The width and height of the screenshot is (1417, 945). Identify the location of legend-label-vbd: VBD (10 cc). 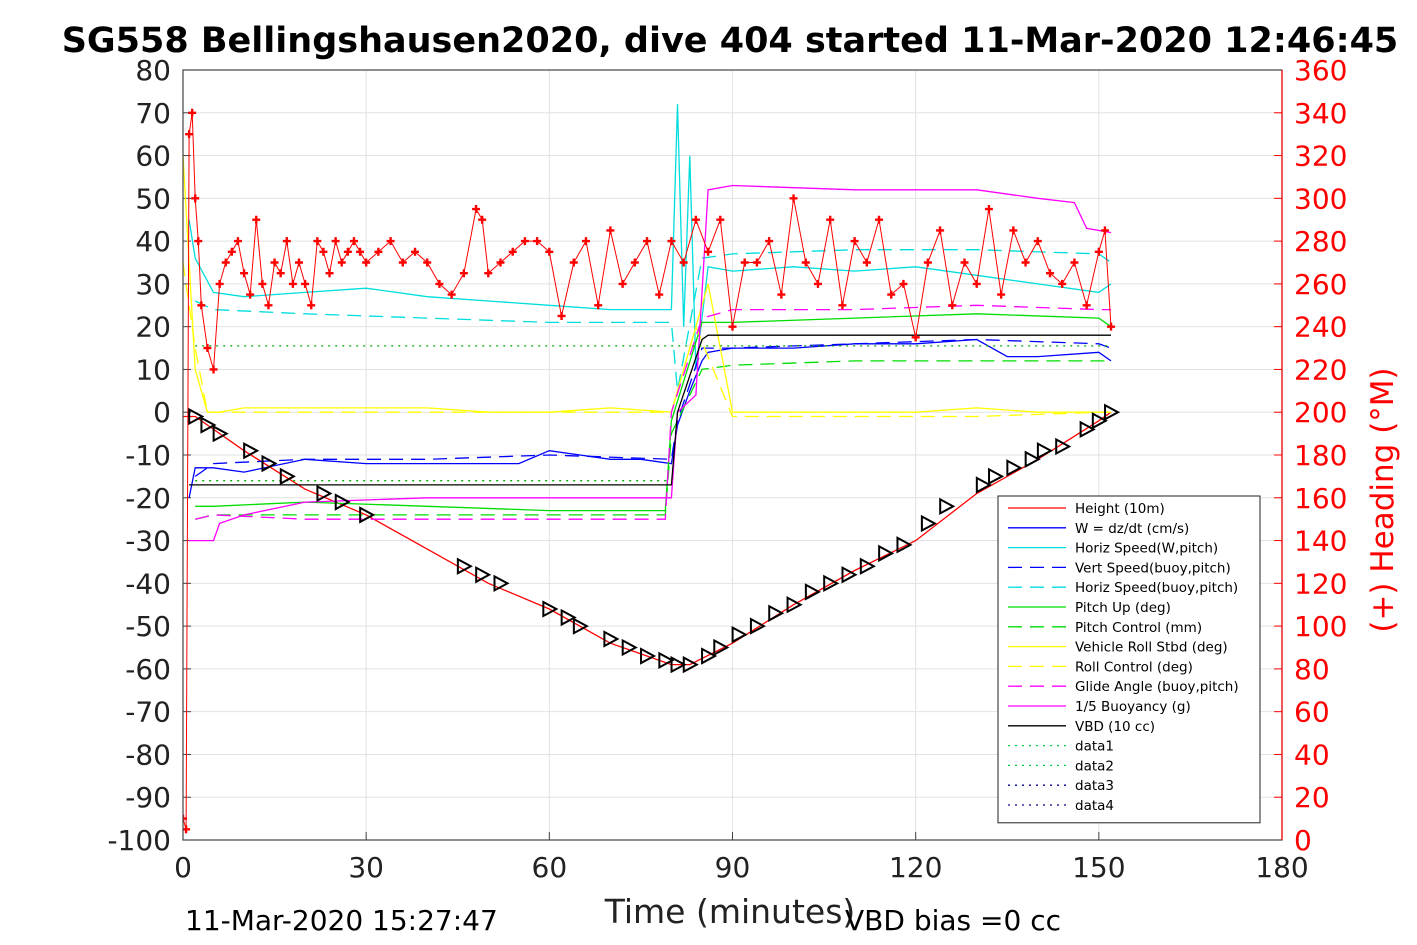
(1115, 727).